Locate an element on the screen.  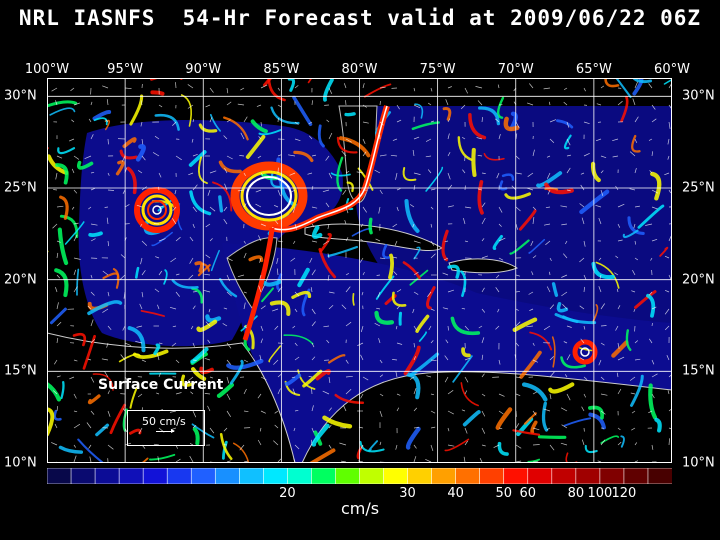
colorbar-tick-label: 20 is located at coordinates (287, 493).